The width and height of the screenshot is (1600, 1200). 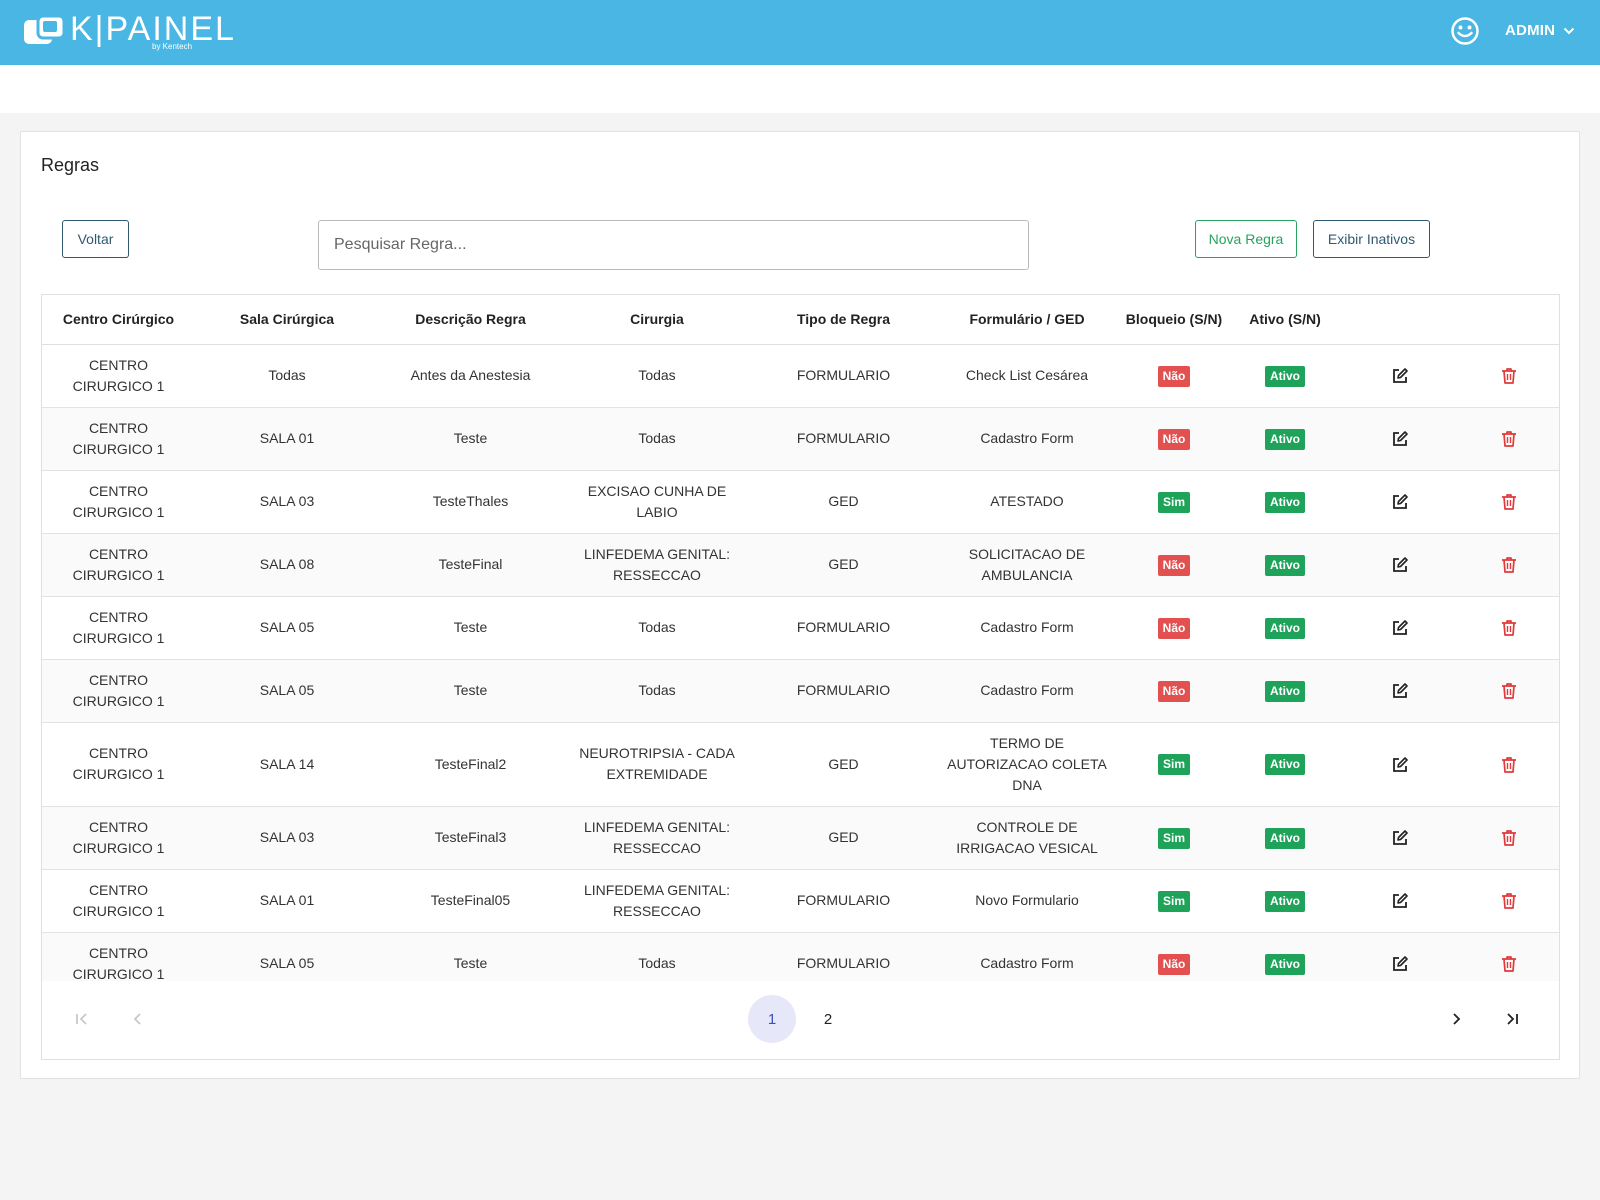 I want to click on column-header: Cirurgia, so click(x=657, y=320).